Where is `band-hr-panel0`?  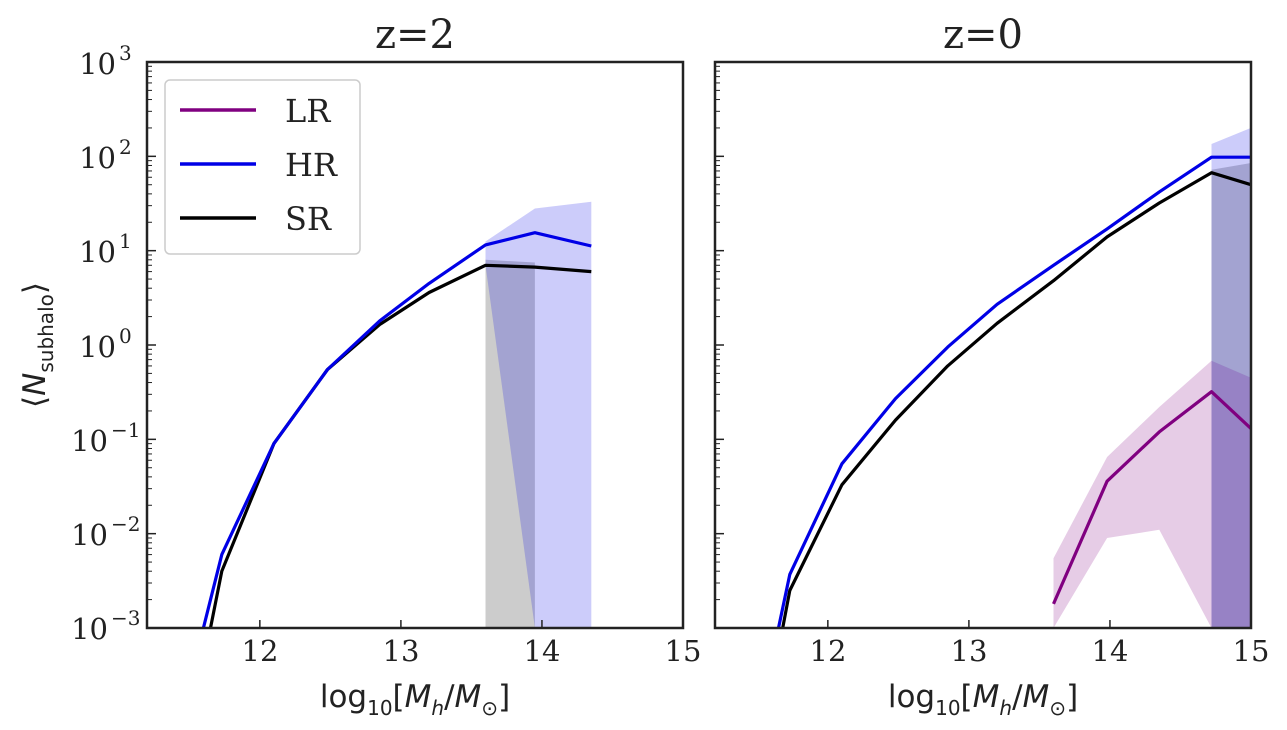
band-hr-panel0 is located at coordinates (538, 414).